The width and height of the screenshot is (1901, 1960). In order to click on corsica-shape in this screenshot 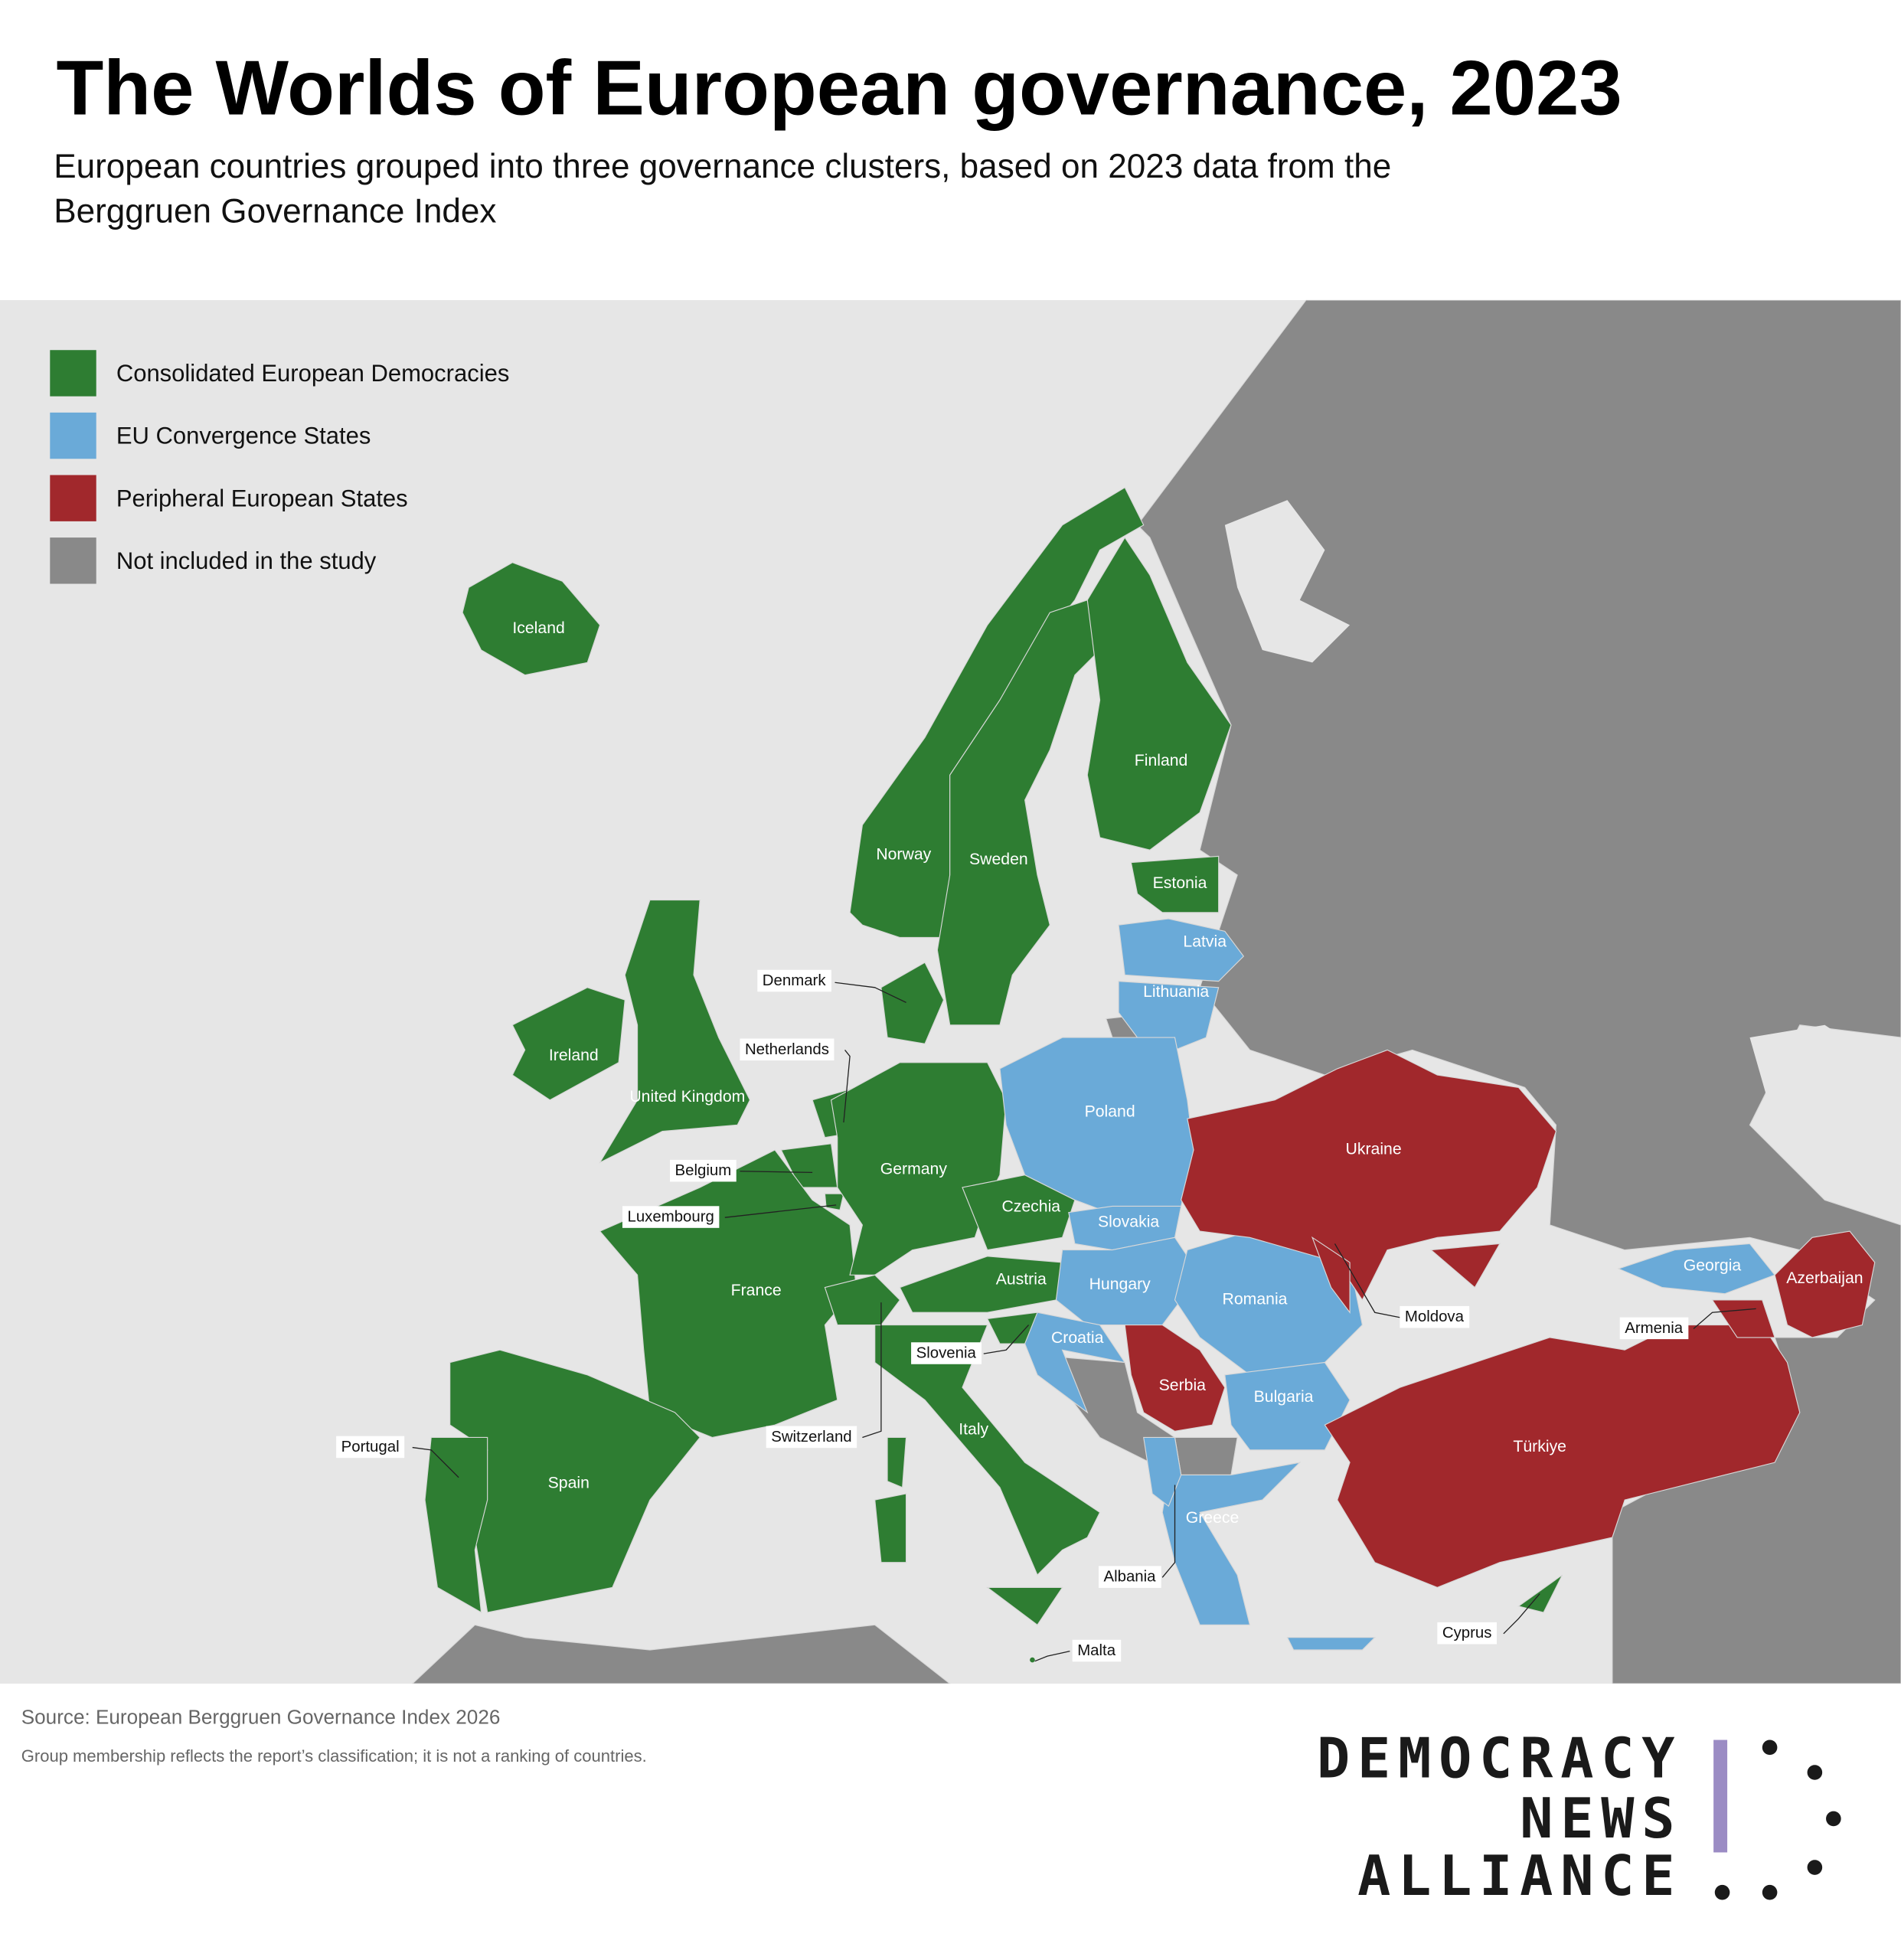, I will do `click(897, 1462)`.